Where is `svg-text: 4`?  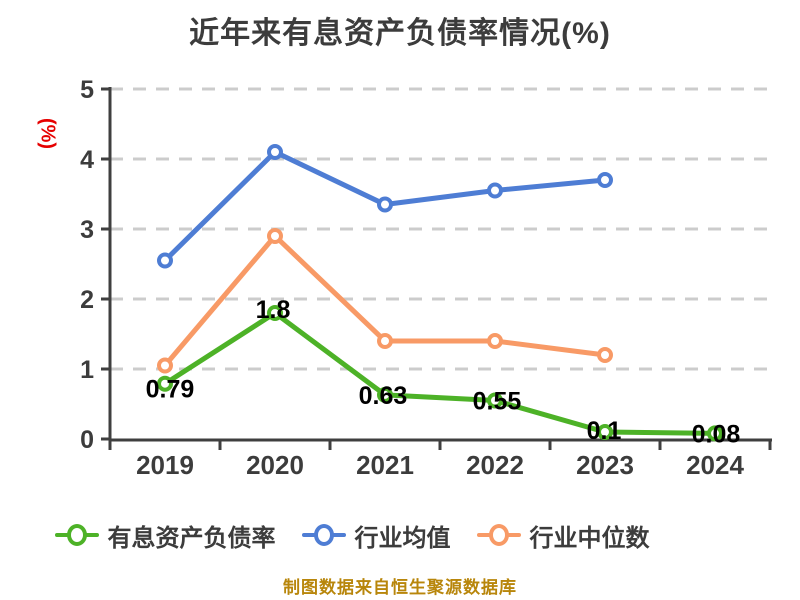
svg-text: 4 is located at coordinates (87, 160).